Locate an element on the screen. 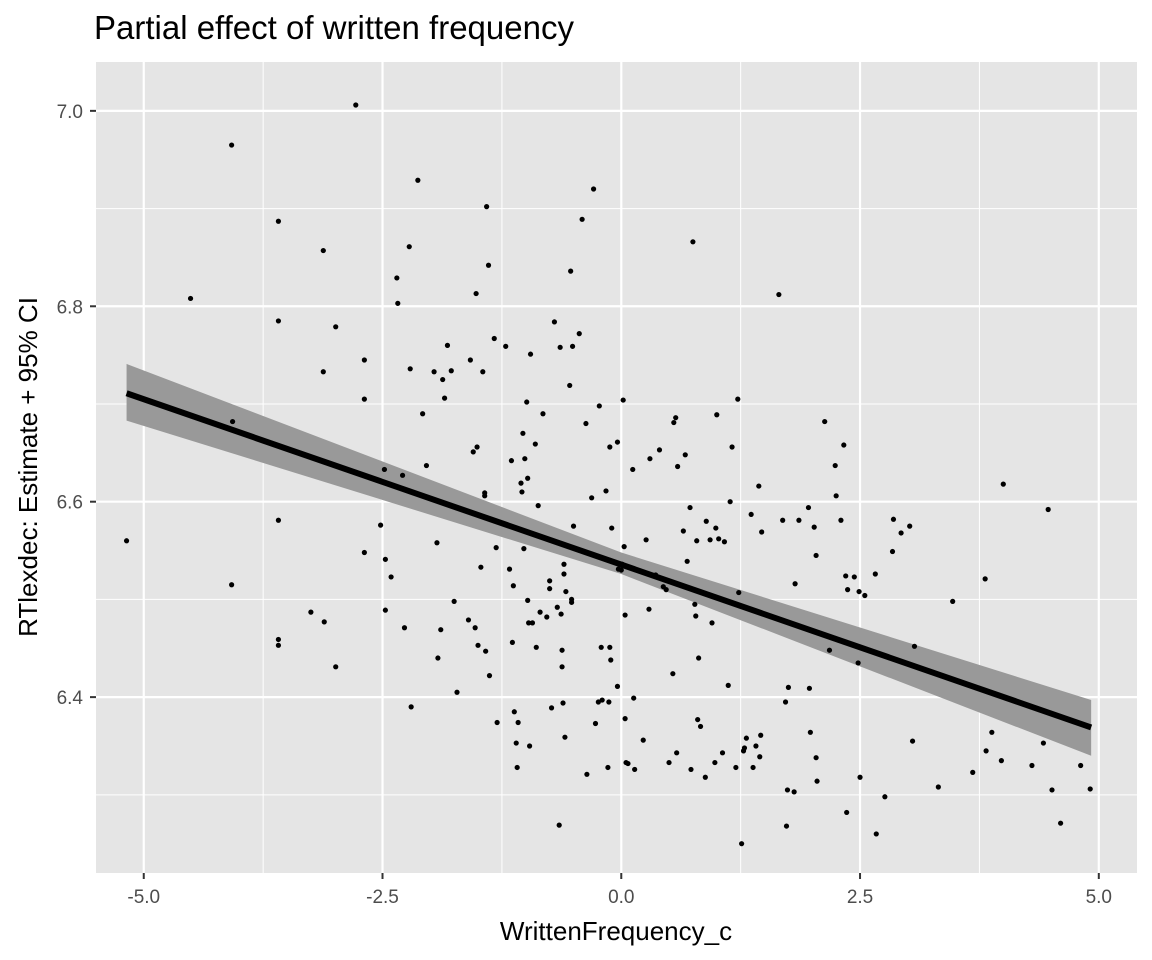 This screenshot has height=960, width=1152. x-tick-label: -2.5 is located at coordinates (382, 897).